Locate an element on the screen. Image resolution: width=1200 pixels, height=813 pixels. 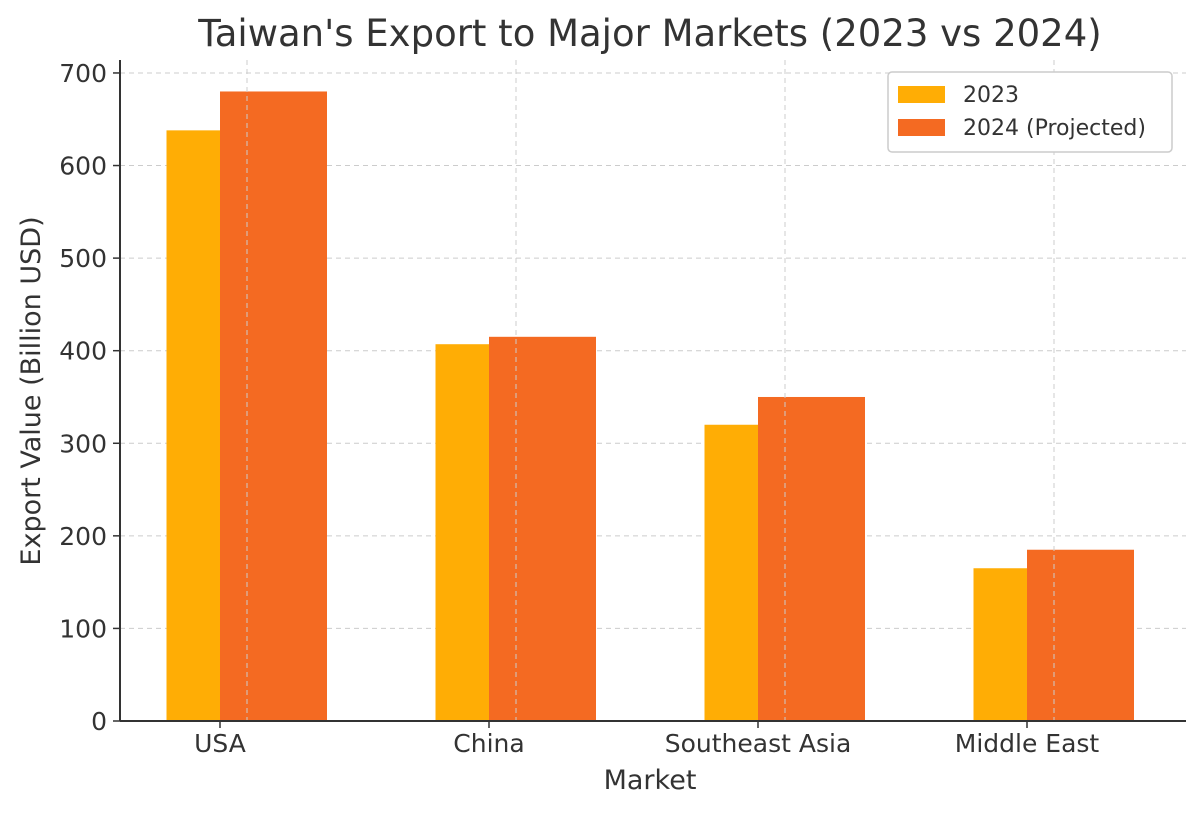
legend-label: 2023 is located at coordinates (991, 95).